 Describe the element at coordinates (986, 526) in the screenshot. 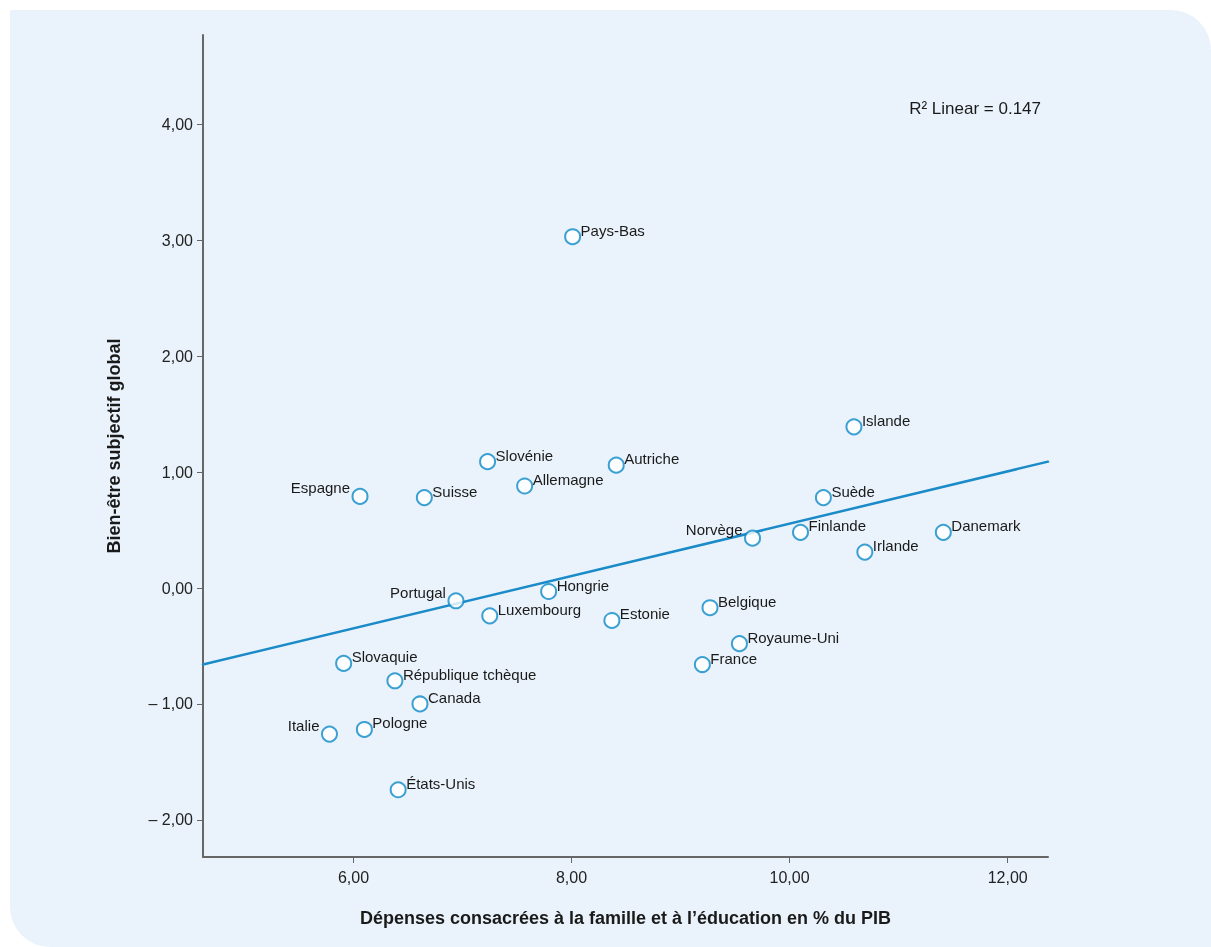

I see `annotation: Danemark` at that location.